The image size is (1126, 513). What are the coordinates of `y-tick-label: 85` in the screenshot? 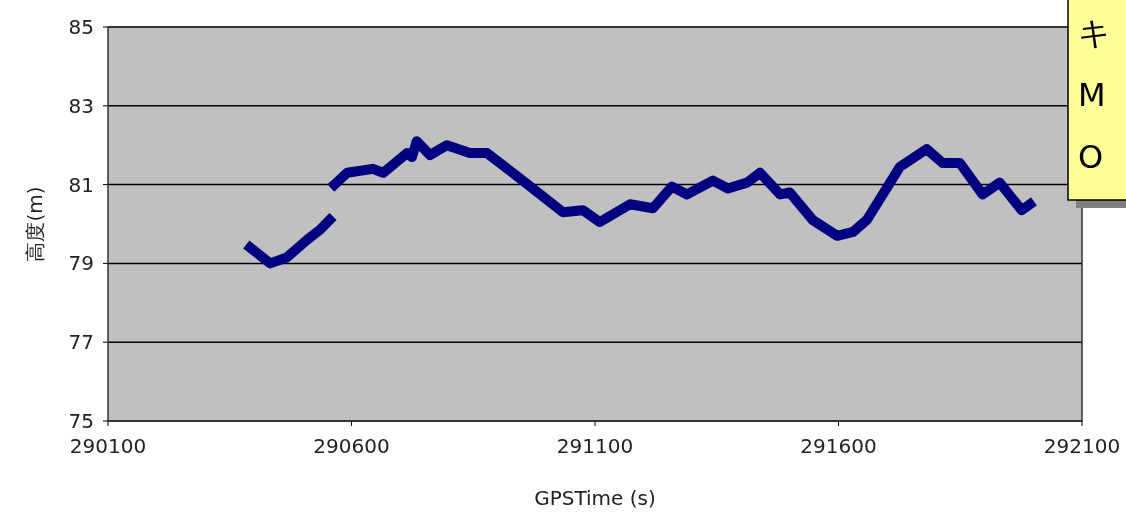 It's located at (81, 27).